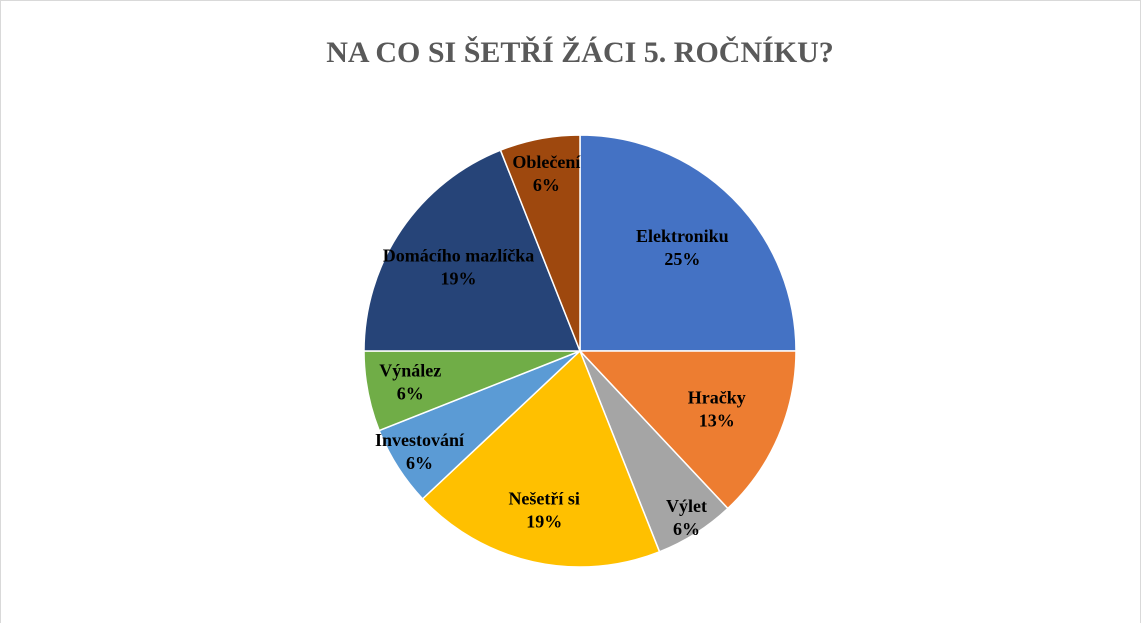  What do you see at coordinates (543, 498) in the screenshot?
I see `slice-label: Nešetří si` at bounding box center [543, 498].